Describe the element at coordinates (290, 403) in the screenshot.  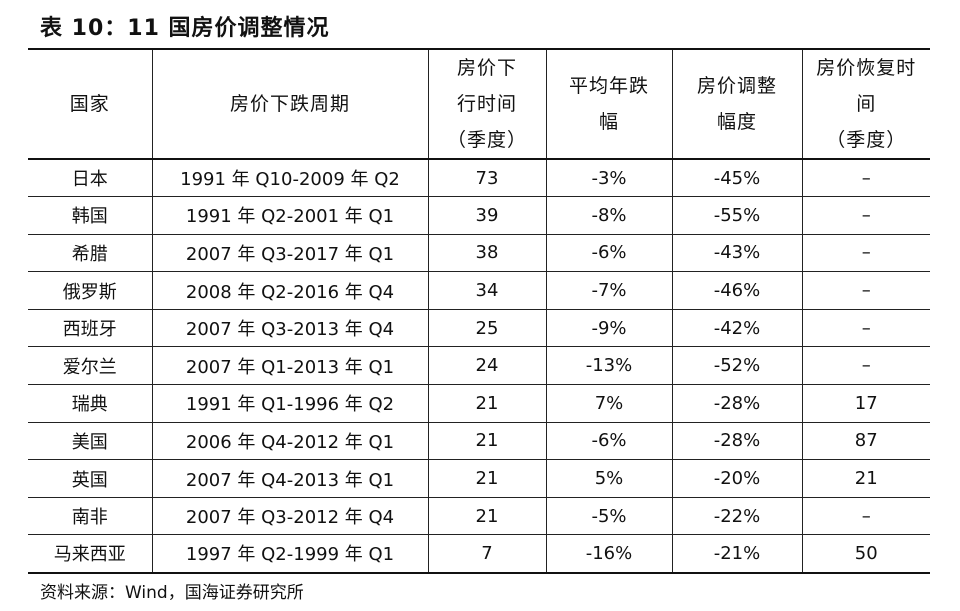
I see `cell-period: 1991 年 Q1-1996 年 Q2` at that location.